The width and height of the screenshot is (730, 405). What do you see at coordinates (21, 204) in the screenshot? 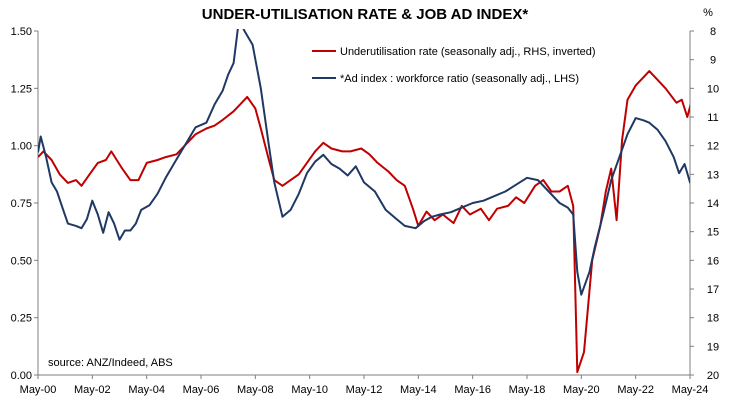
I see `left-tick-label: 0.75` at bounding box center [21, 204].